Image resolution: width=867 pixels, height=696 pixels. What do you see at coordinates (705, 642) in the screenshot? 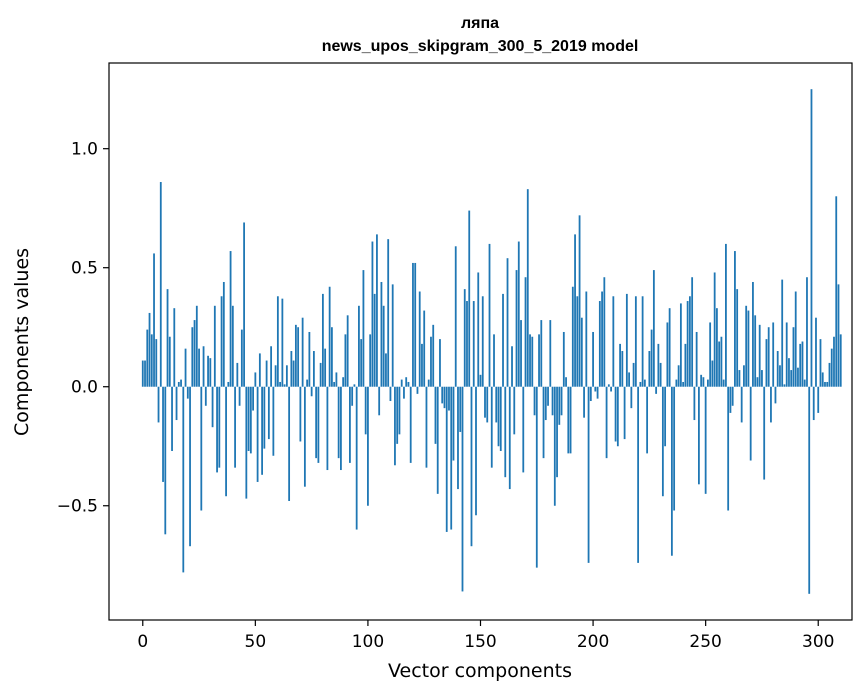
I see `x-tick-label: 250` at bounding box center [705, 642].